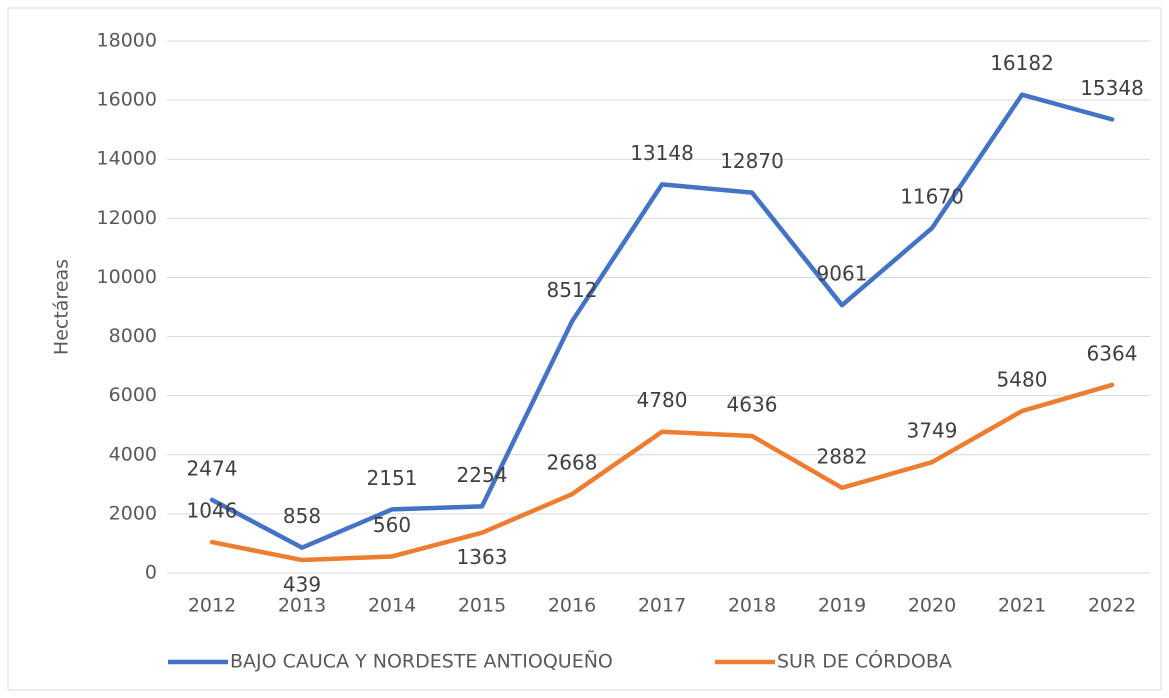 The height and width of the screenshot is (698, 1169). I want to click on data-label: 2668, so click(572, 463).